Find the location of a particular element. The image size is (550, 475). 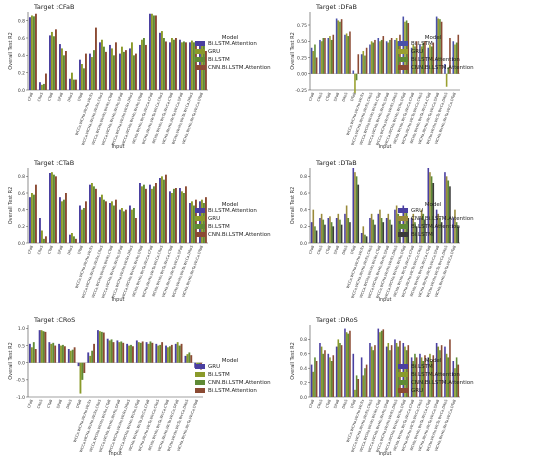

x-tick-label: CRoS is located at coordinates (40, 249).